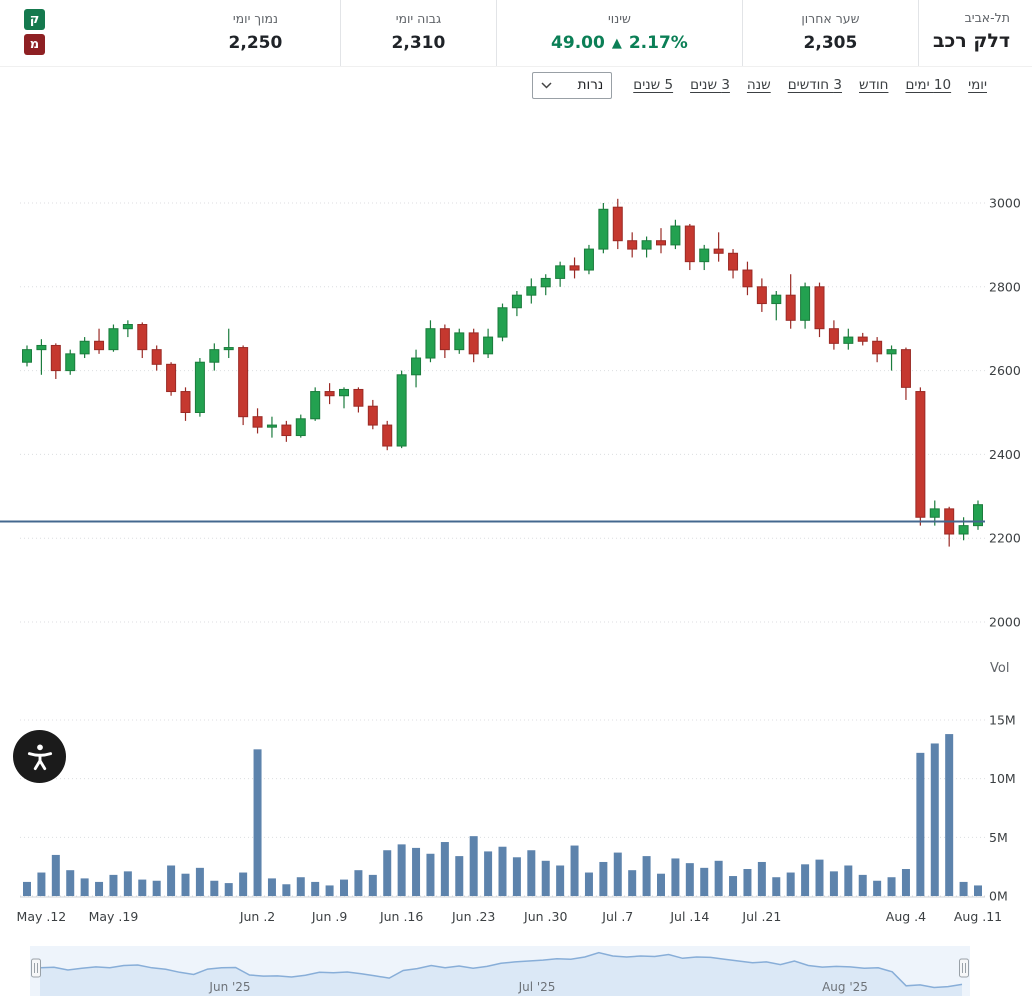  What do you see at coordinates (830, 18) in the screenshot?
I see `last-price-label: שער אחרון` at bounding box center [830, 18].